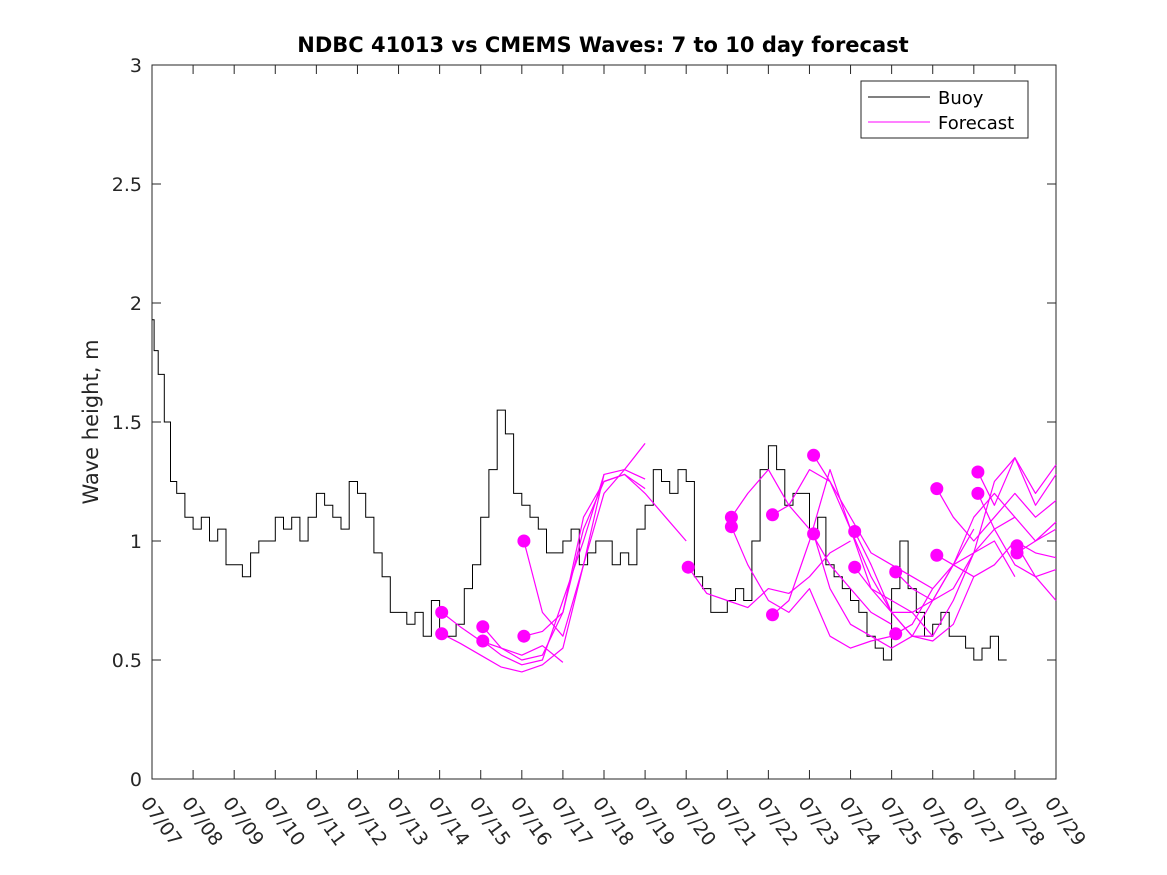  I want to click on legend-box, so click(944, 109).